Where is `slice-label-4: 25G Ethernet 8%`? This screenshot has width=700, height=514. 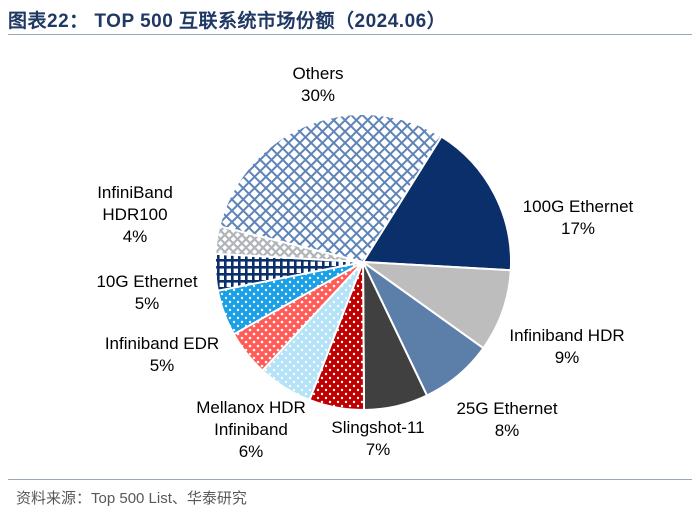 slice-label-4: 25G Ethernet 8% is located at coordinates (506, 419).